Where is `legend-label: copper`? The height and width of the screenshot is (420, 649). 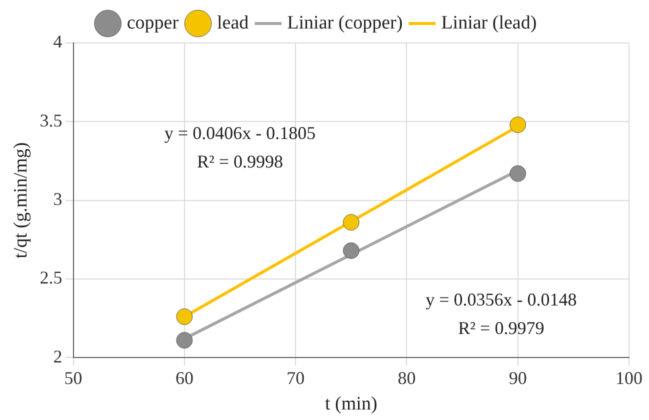 legend-label: copper is located at coordinates (153, 23).